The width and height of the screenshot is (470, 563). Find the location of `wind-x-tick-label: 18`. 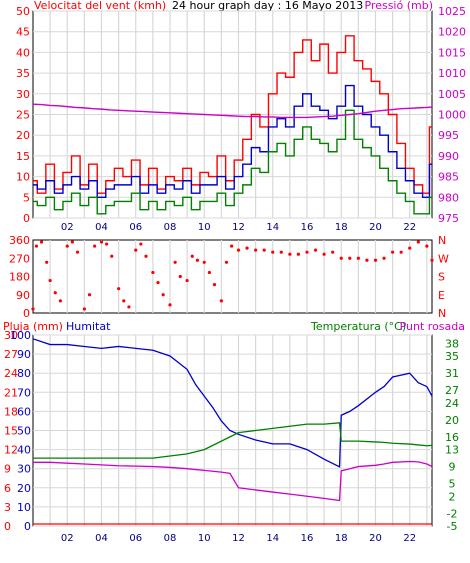

wind-x-tick-label: 18 is located at coordinates (341, 227).